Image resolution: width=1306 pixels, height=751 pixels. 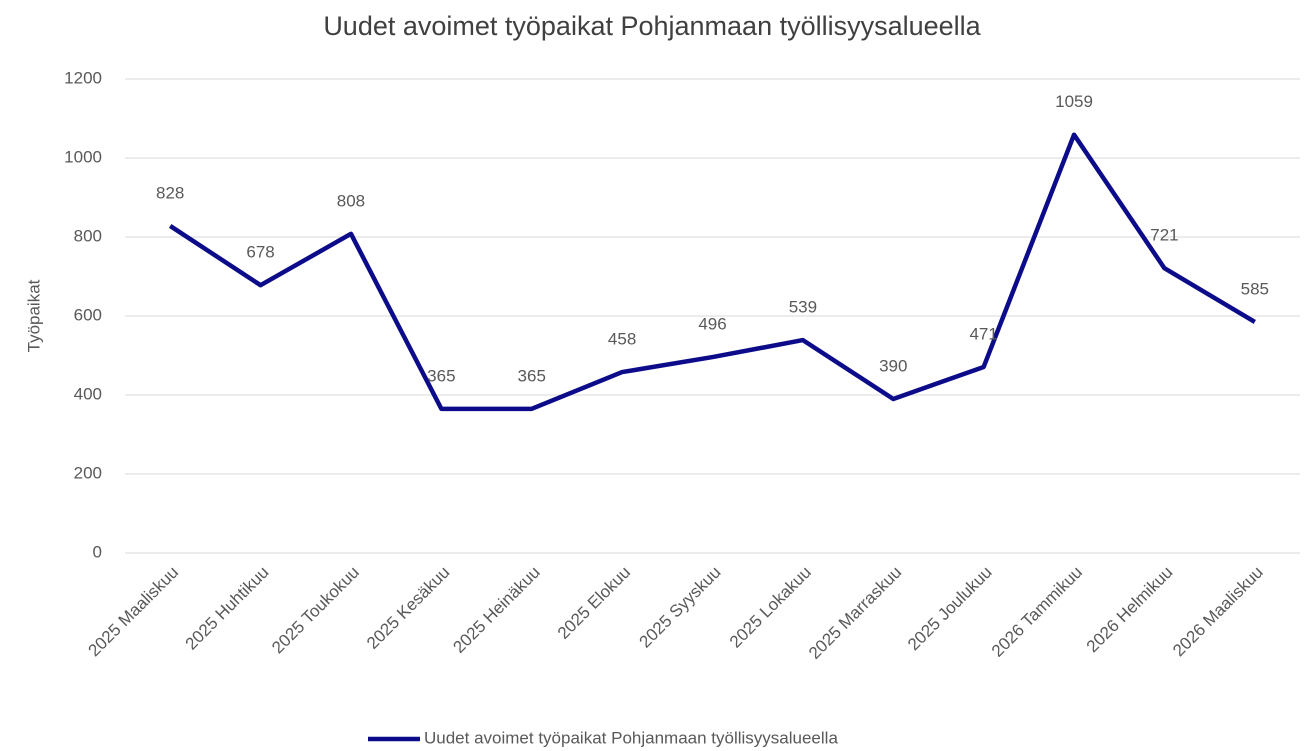 What do you see at coordinates (855, 613) in the screenshot?
I see `x-tick-label: 2025 Marraskuu` at bounding box center [855, 613].